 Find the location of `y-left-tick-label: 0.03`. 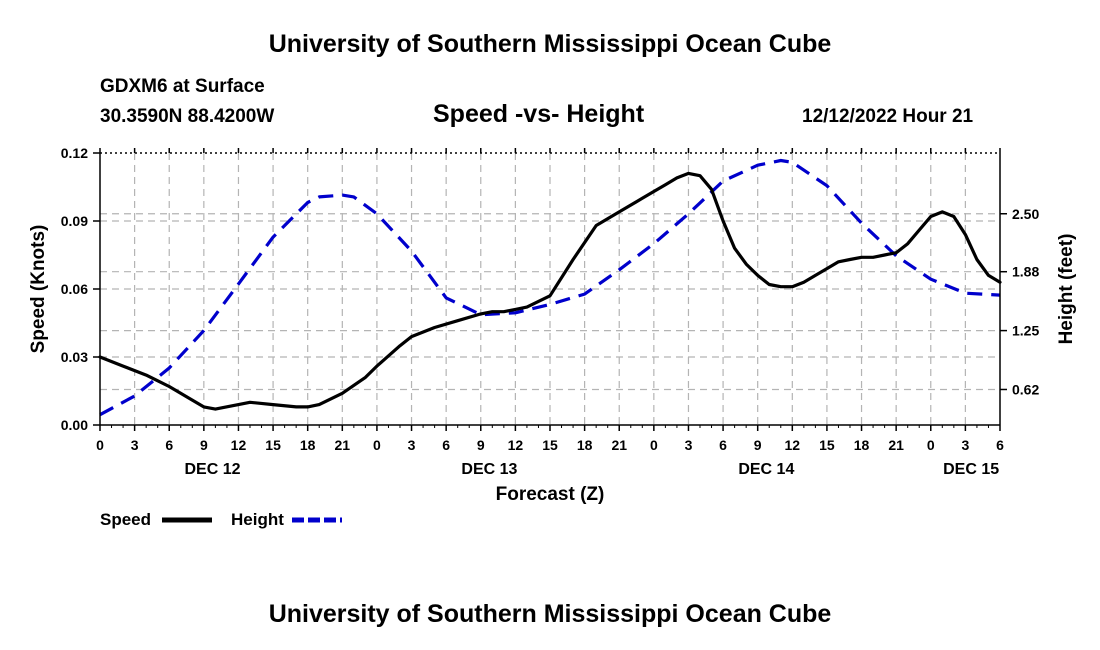

y-left-tick-label: 0.03 is located at coordinates (74, 357).